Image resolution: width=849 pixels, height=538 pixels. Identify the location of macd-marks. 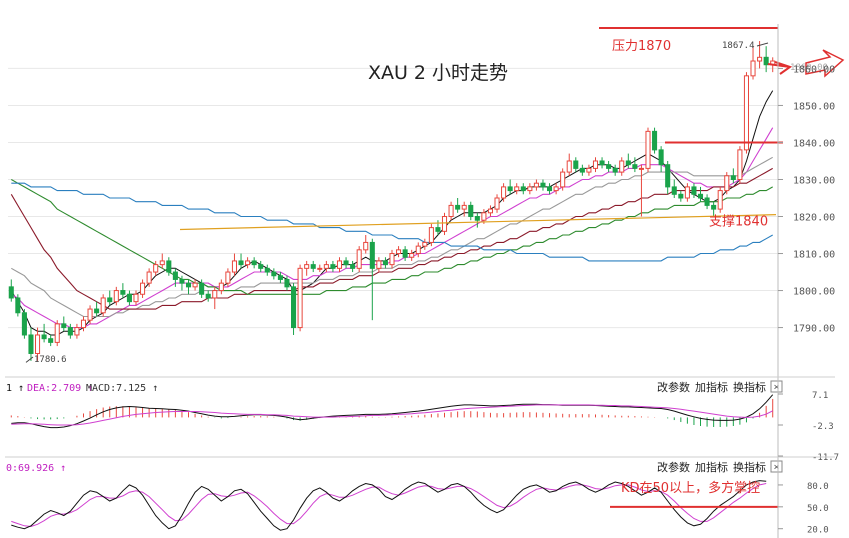
(392, 411).